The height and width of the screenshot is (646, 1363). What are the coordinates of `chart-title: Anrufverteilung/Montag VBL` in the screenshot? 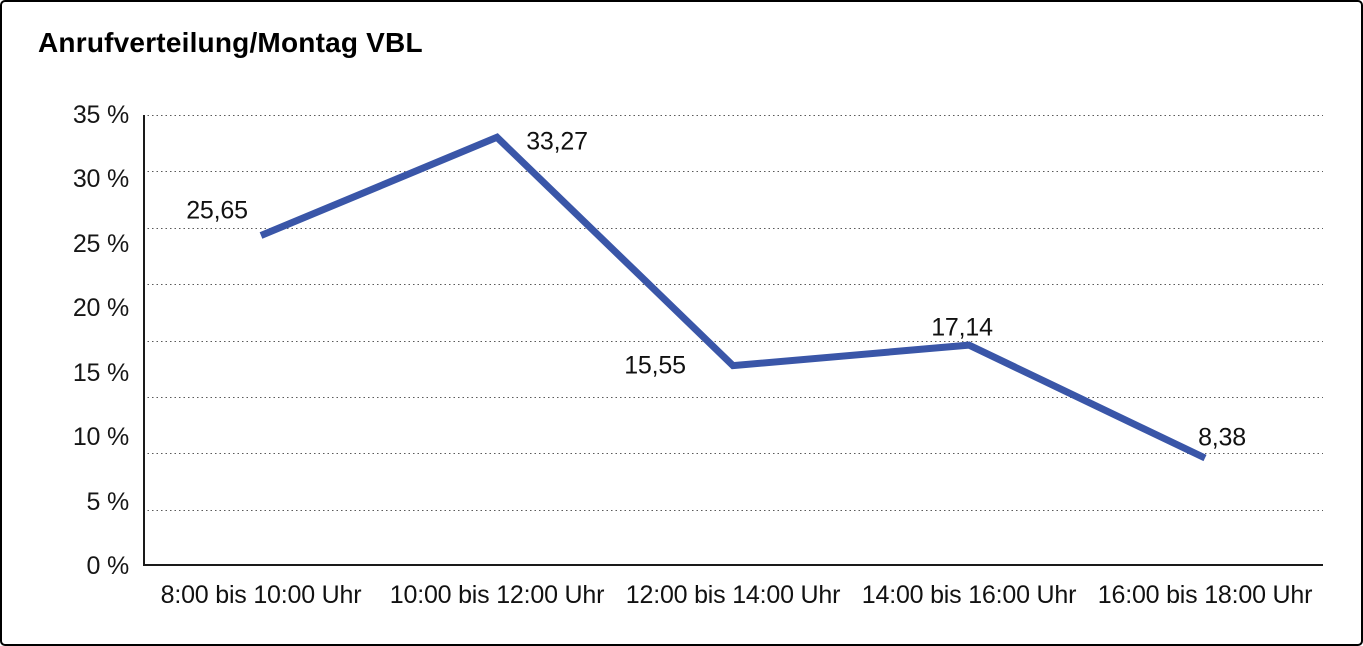 It's located at (230, 42).